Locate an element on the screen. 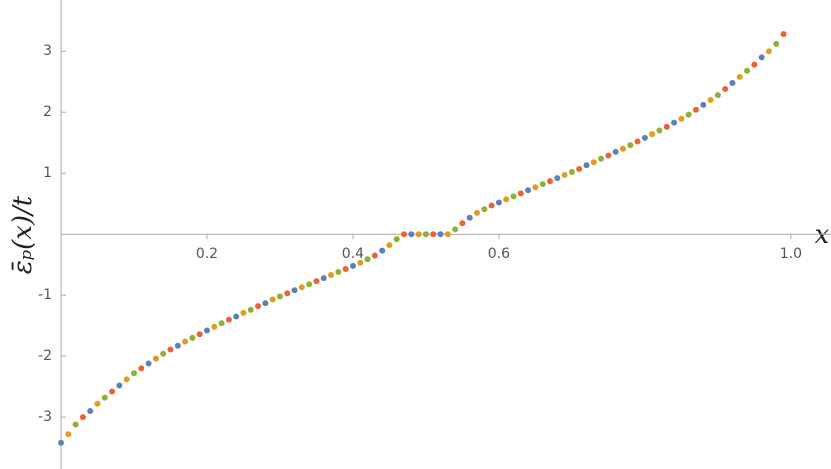  x-tick-label: 0.4 is located at coordinates (353, 254).